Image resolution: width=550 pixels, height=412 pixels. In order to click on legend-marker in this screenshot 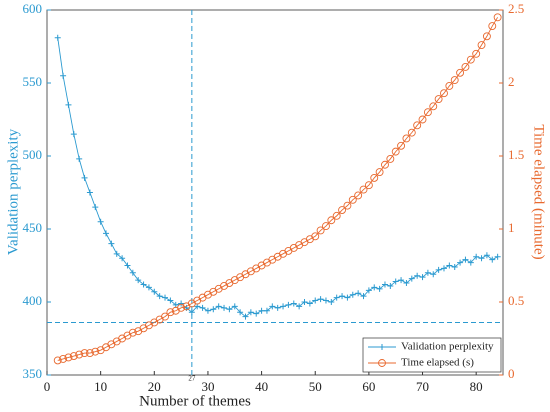, I will do `click(382, 347)`.